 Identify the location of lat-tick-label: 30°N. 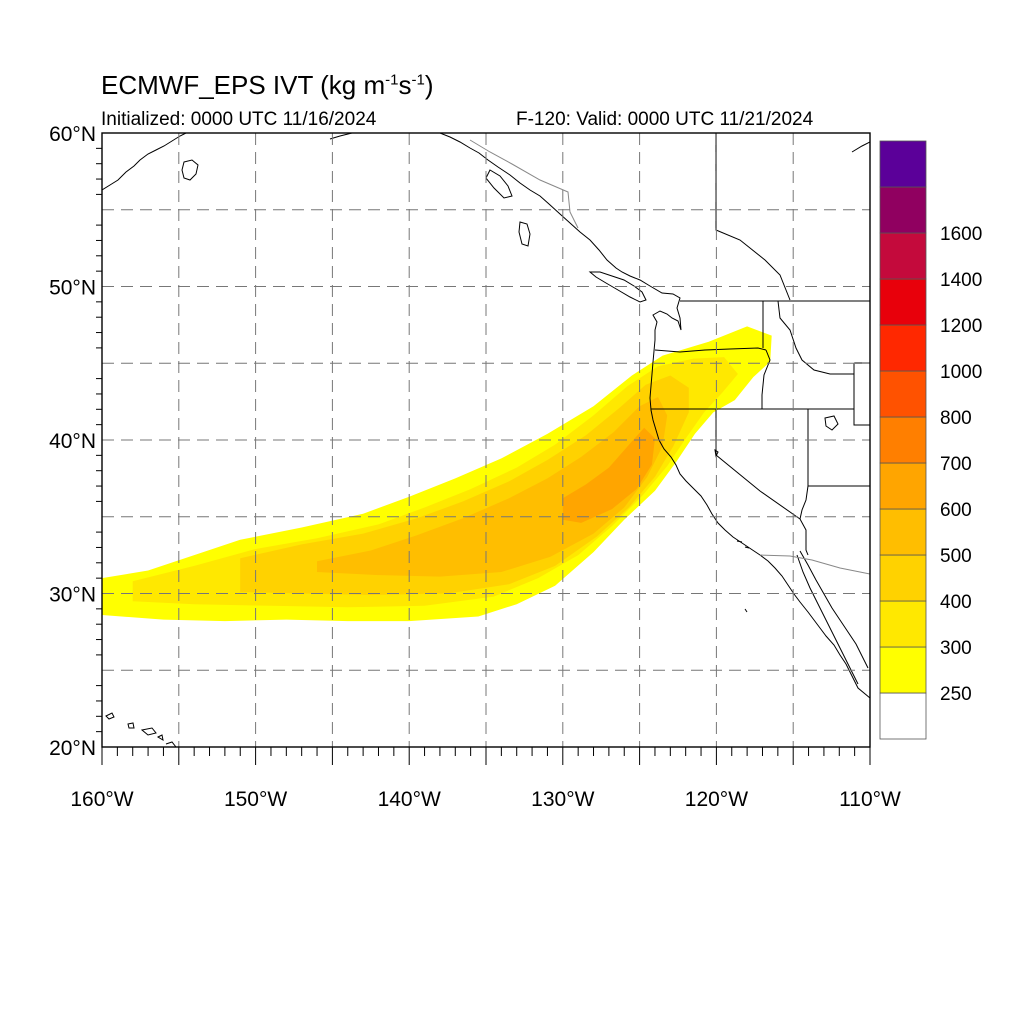
(72, 595).